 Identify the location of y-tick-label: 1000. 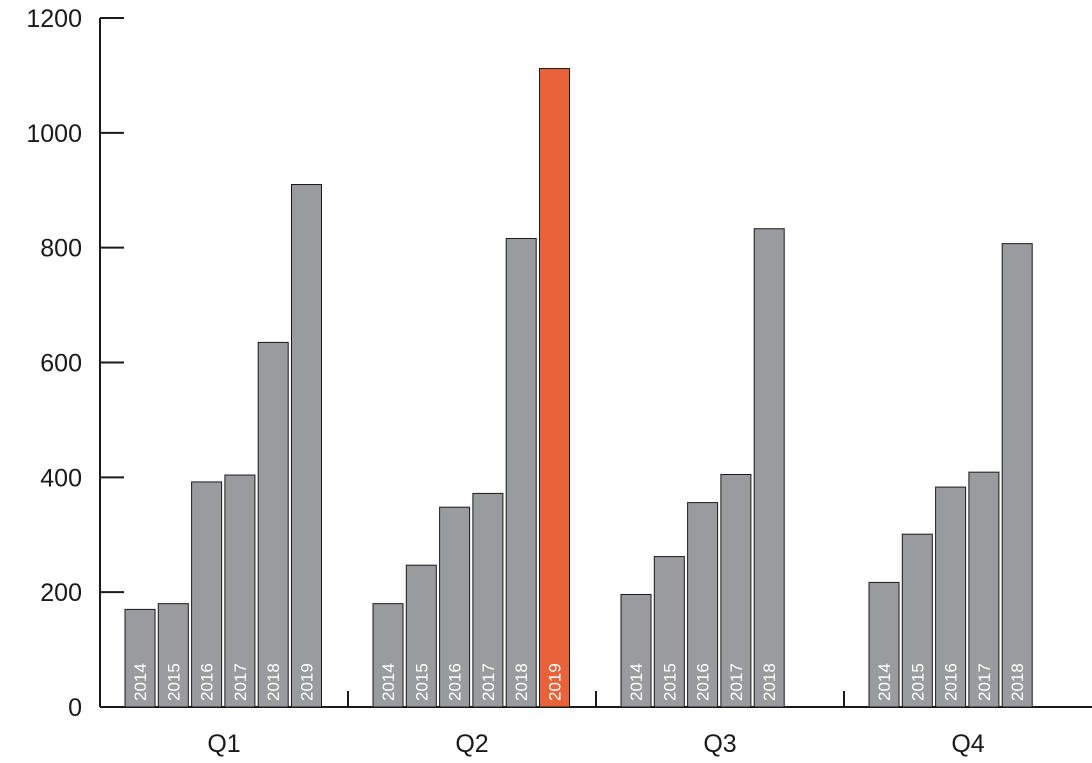
(54, 134).